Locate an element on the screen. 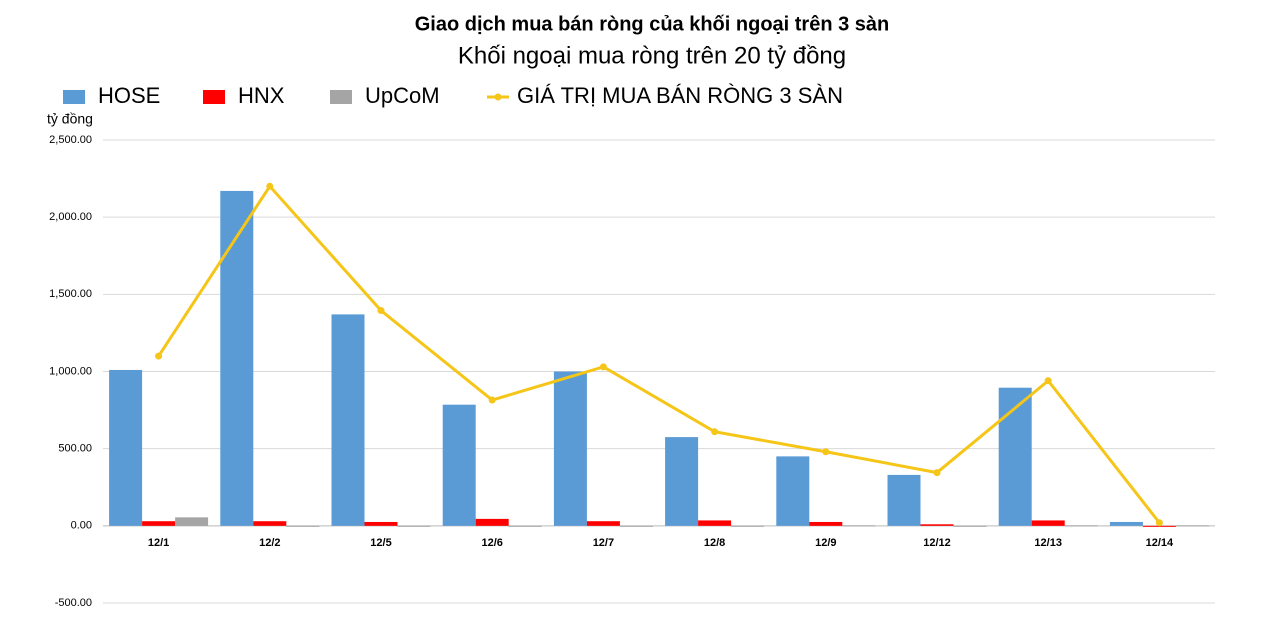  y-tick-label: 2,000.00 is located at coordinates (70, 217).